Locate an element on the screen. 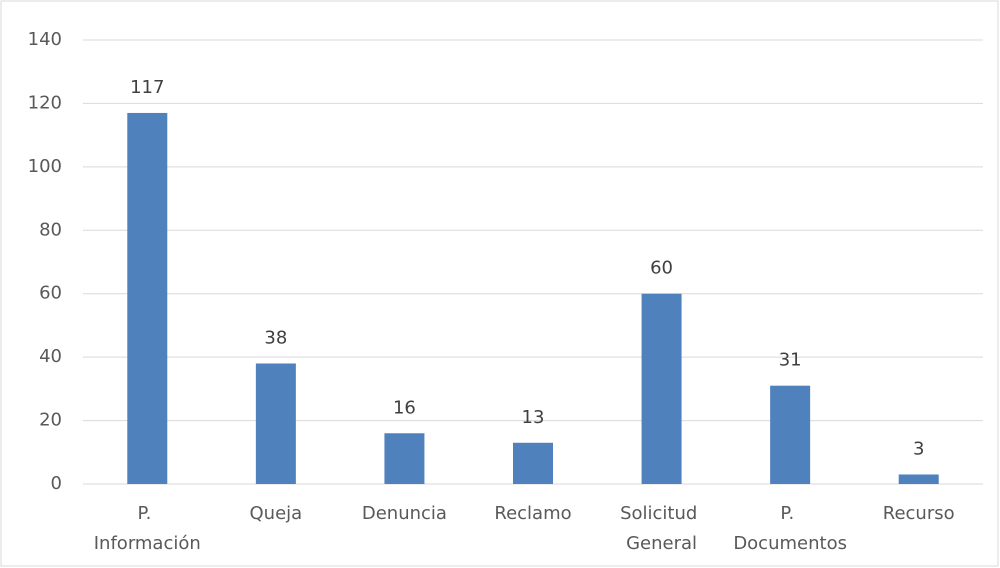 The height and width of the screenshot is (568, 1000). y-tick-label: 40 is located at coordinates (50, 356).